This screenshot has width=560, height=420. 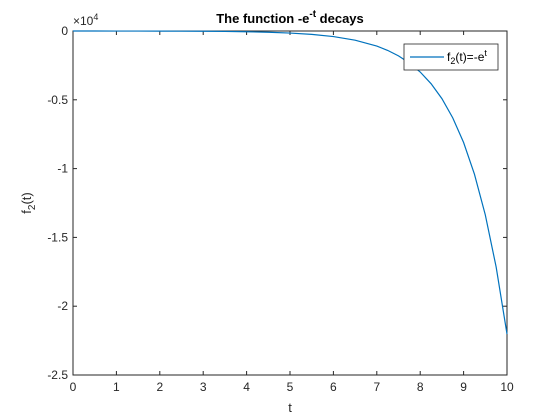 I want to click on y-tick-label: -1, so click(x=62, y=169).